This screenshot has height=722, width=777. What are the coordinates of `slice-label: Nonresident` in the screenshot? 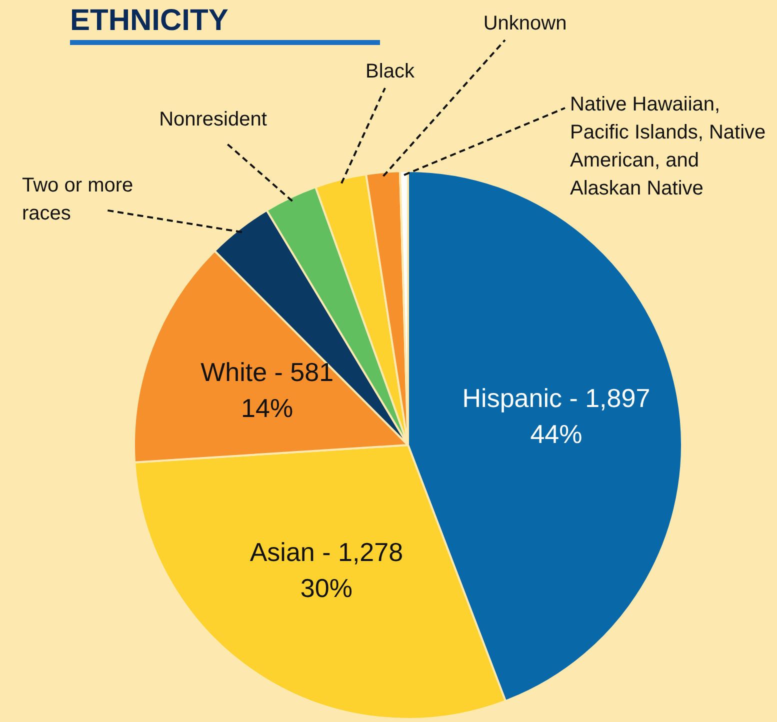 It's located at (213, 119).